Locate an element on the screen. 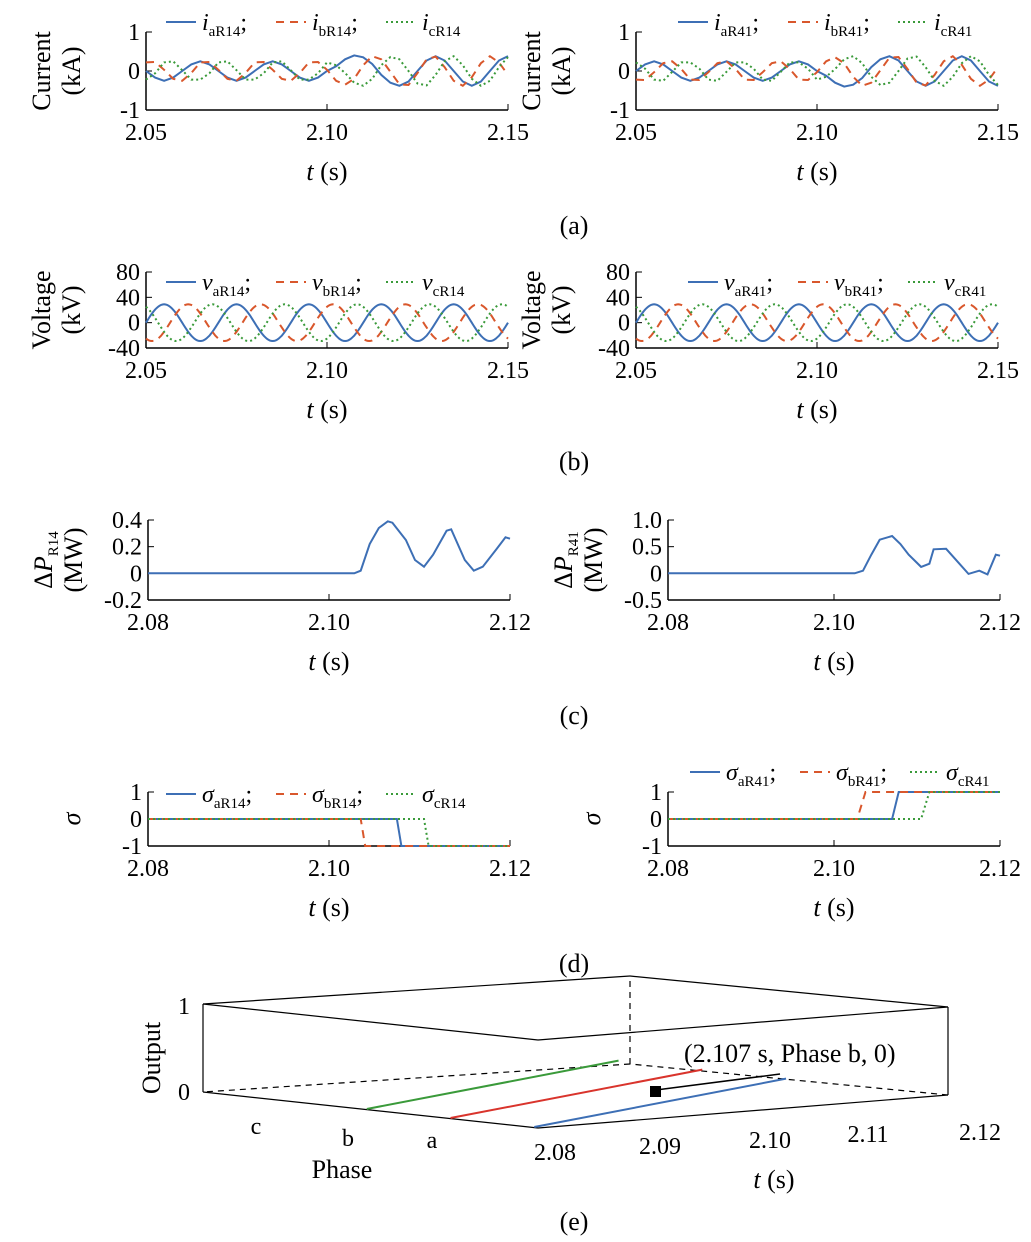 Image resolution: width=1031 pixels, height=1242 pixels. y-axis-label: σ is located at coordinates (591, 818).